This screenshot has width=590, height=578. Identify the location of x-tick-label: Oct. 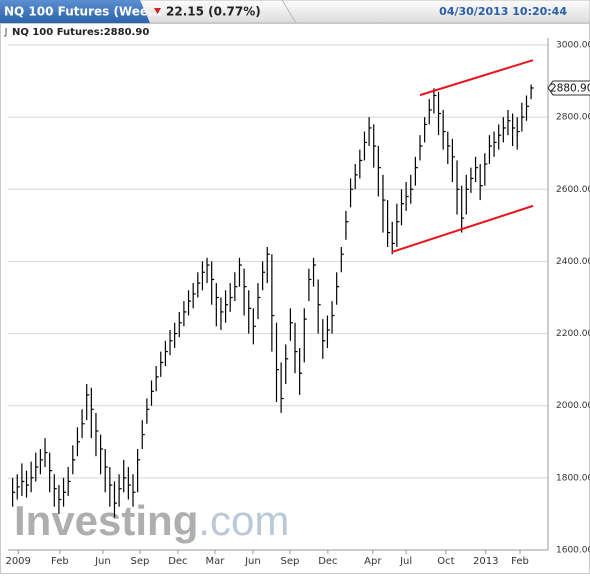
(445, 561).